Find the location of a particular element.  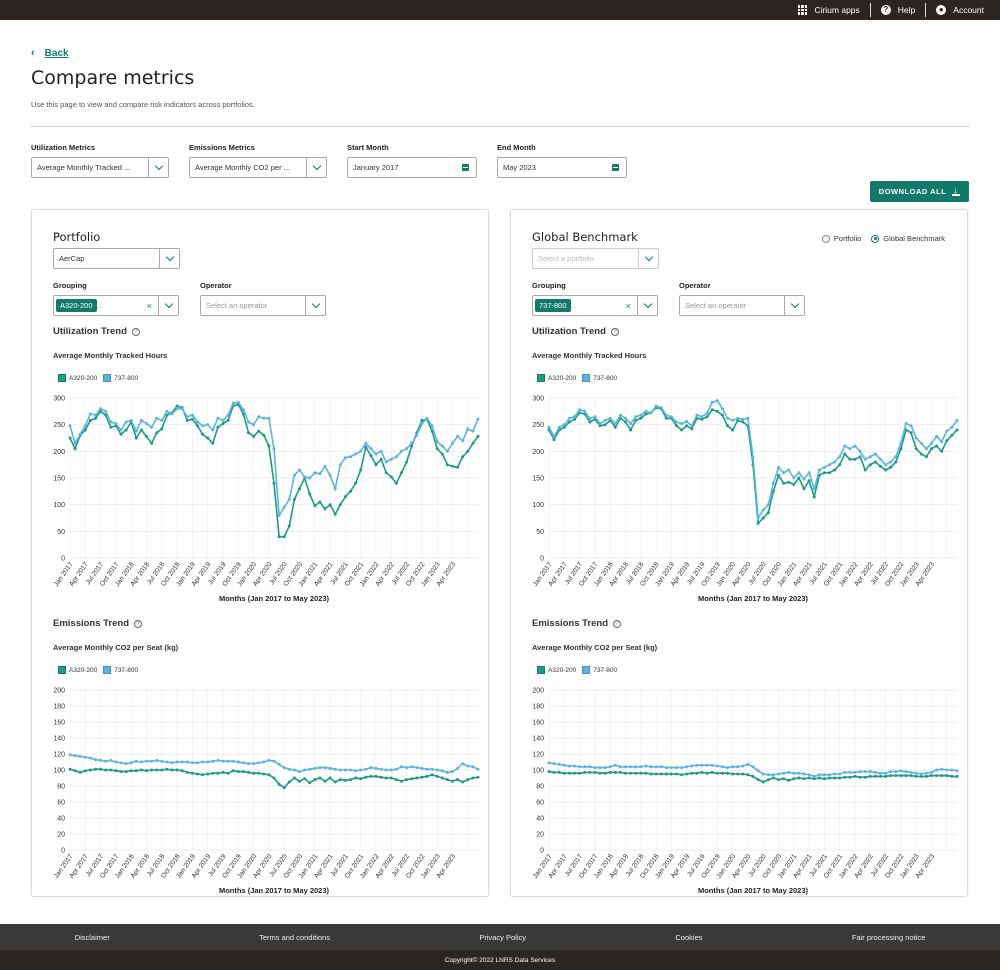

grouping-select: A320-200... × is located at coordinates (116, 305).